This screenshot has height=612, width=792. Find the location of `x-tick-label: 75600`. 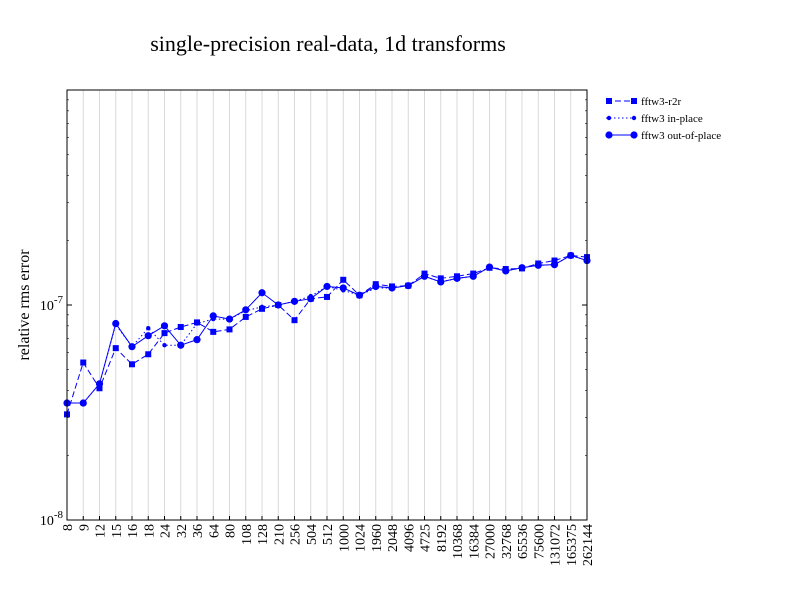

x-tick-label: 75600 is located at coordinates (539, 541).